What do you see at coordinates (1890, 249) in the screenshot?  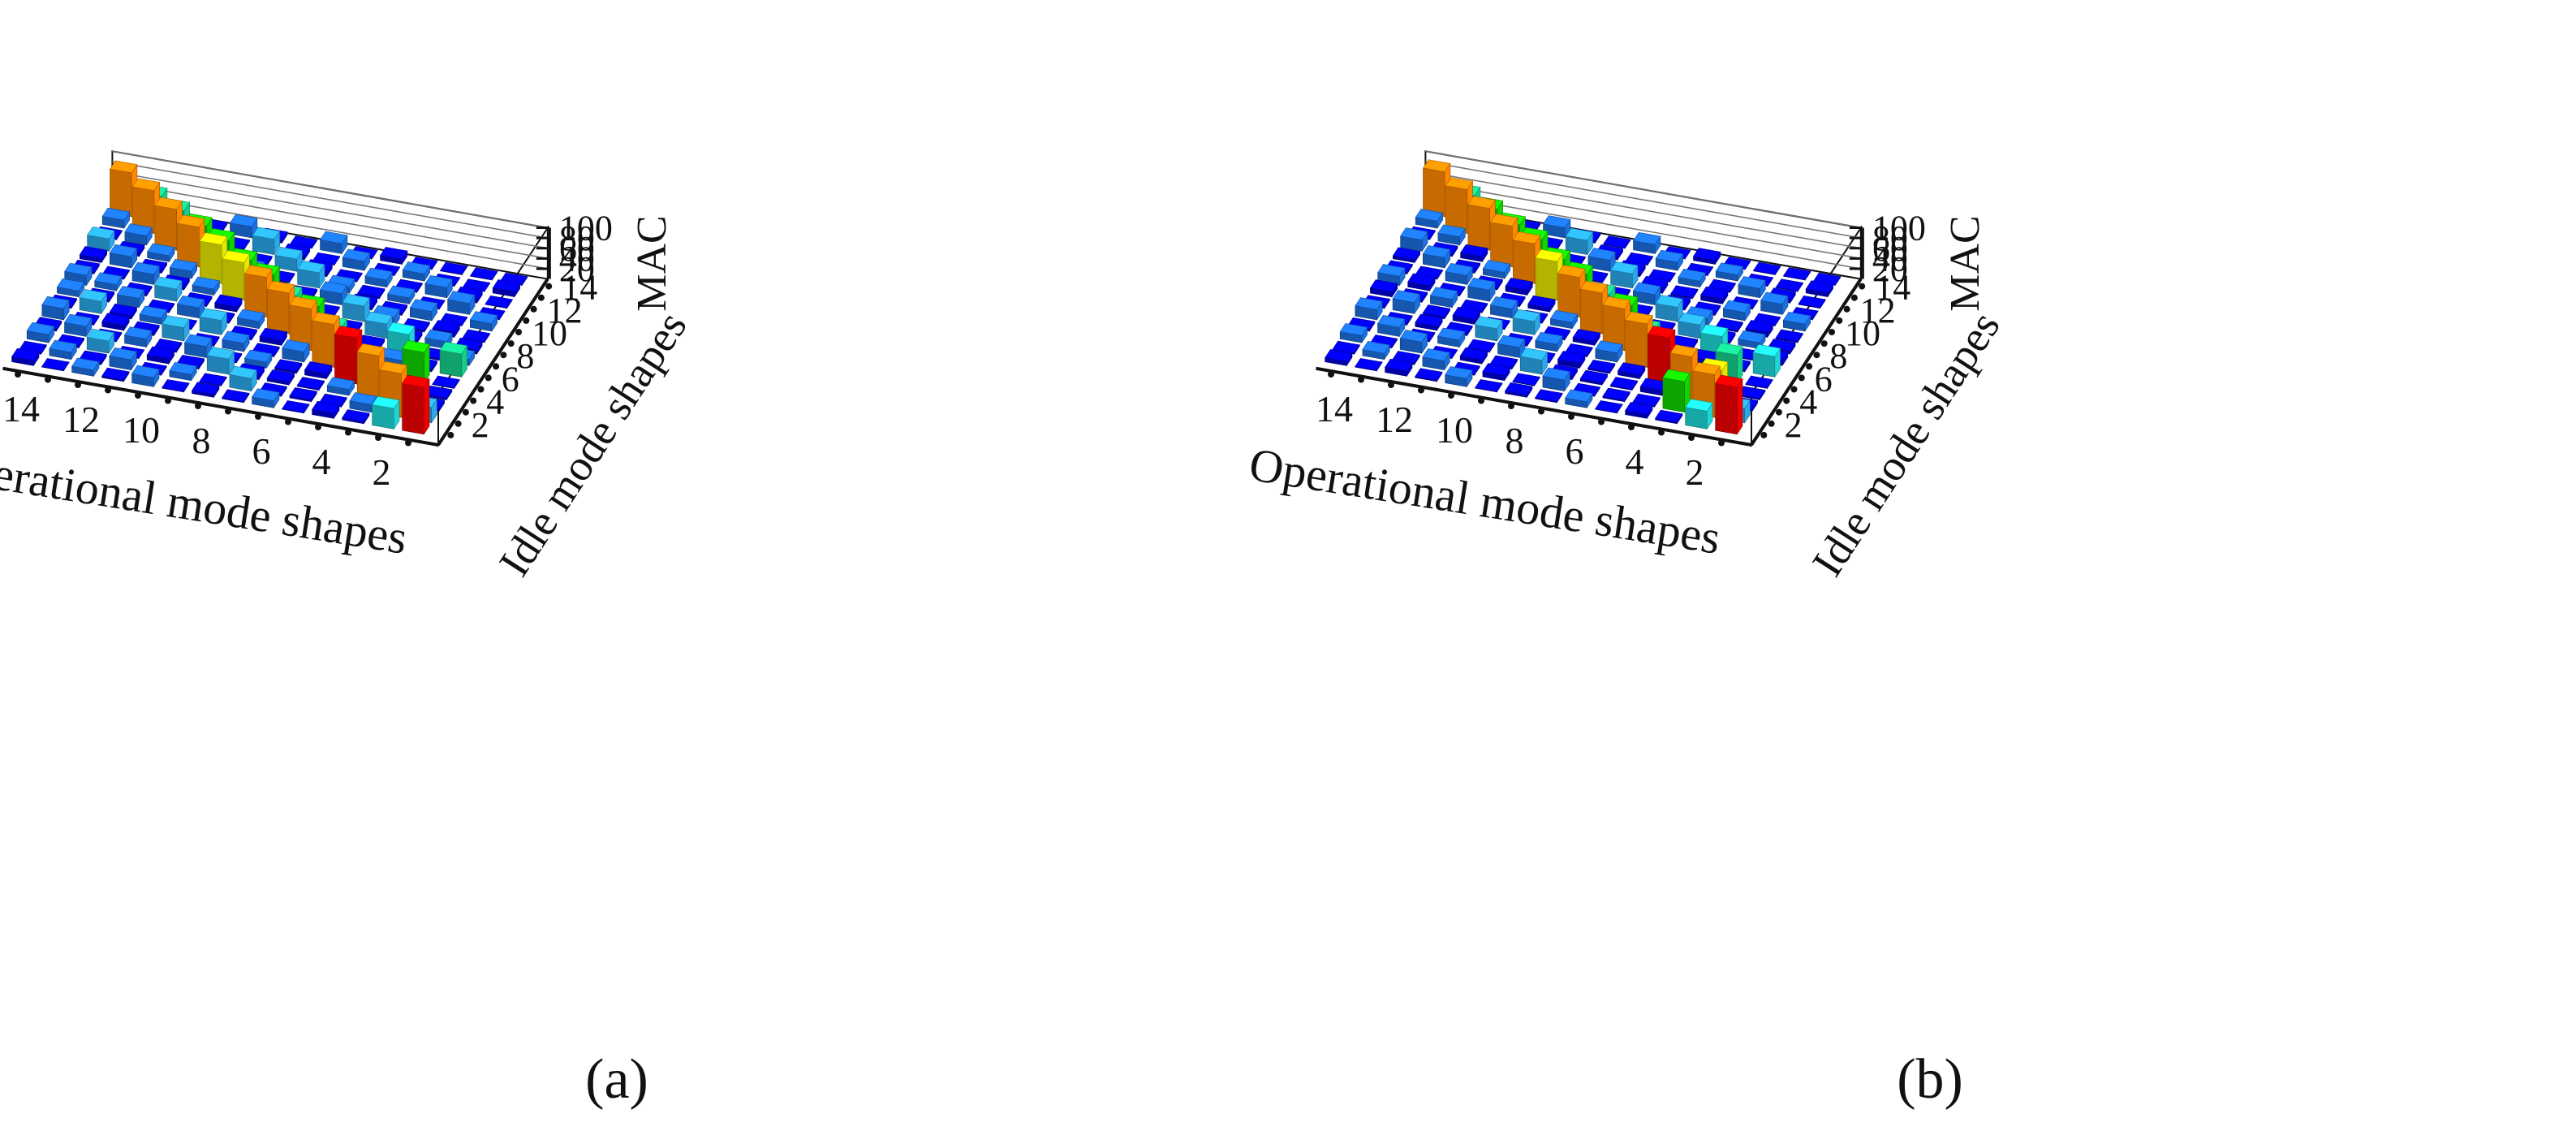 I see `z-tick-label: 60` at bounding box center [1890, 249].